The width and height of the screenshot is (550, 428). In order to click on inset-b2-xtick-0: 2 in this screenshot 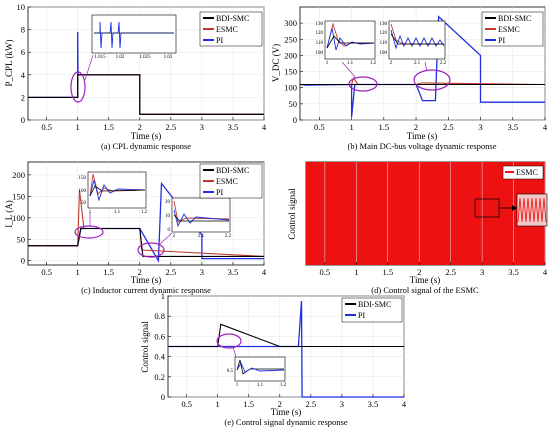, I will do `click(391, 63)`.